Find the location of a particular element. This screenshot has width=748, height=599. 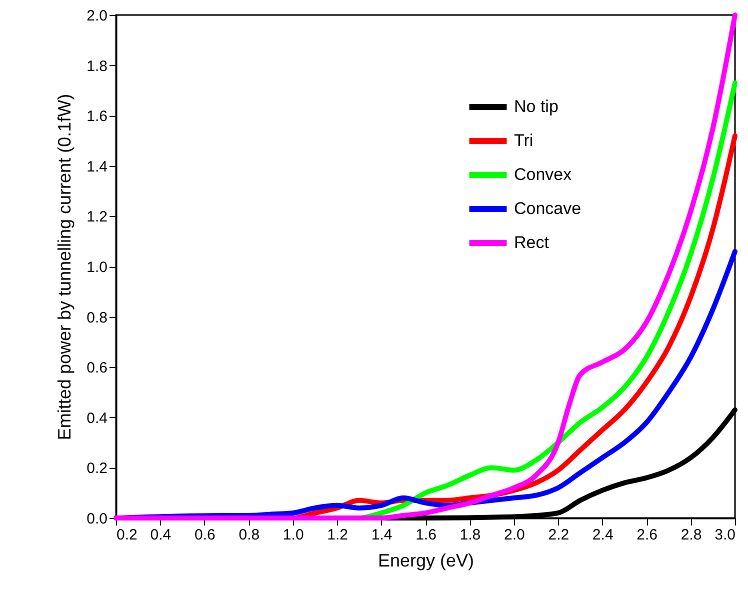

legend-label: No tip is located at coordinates (536, 106).